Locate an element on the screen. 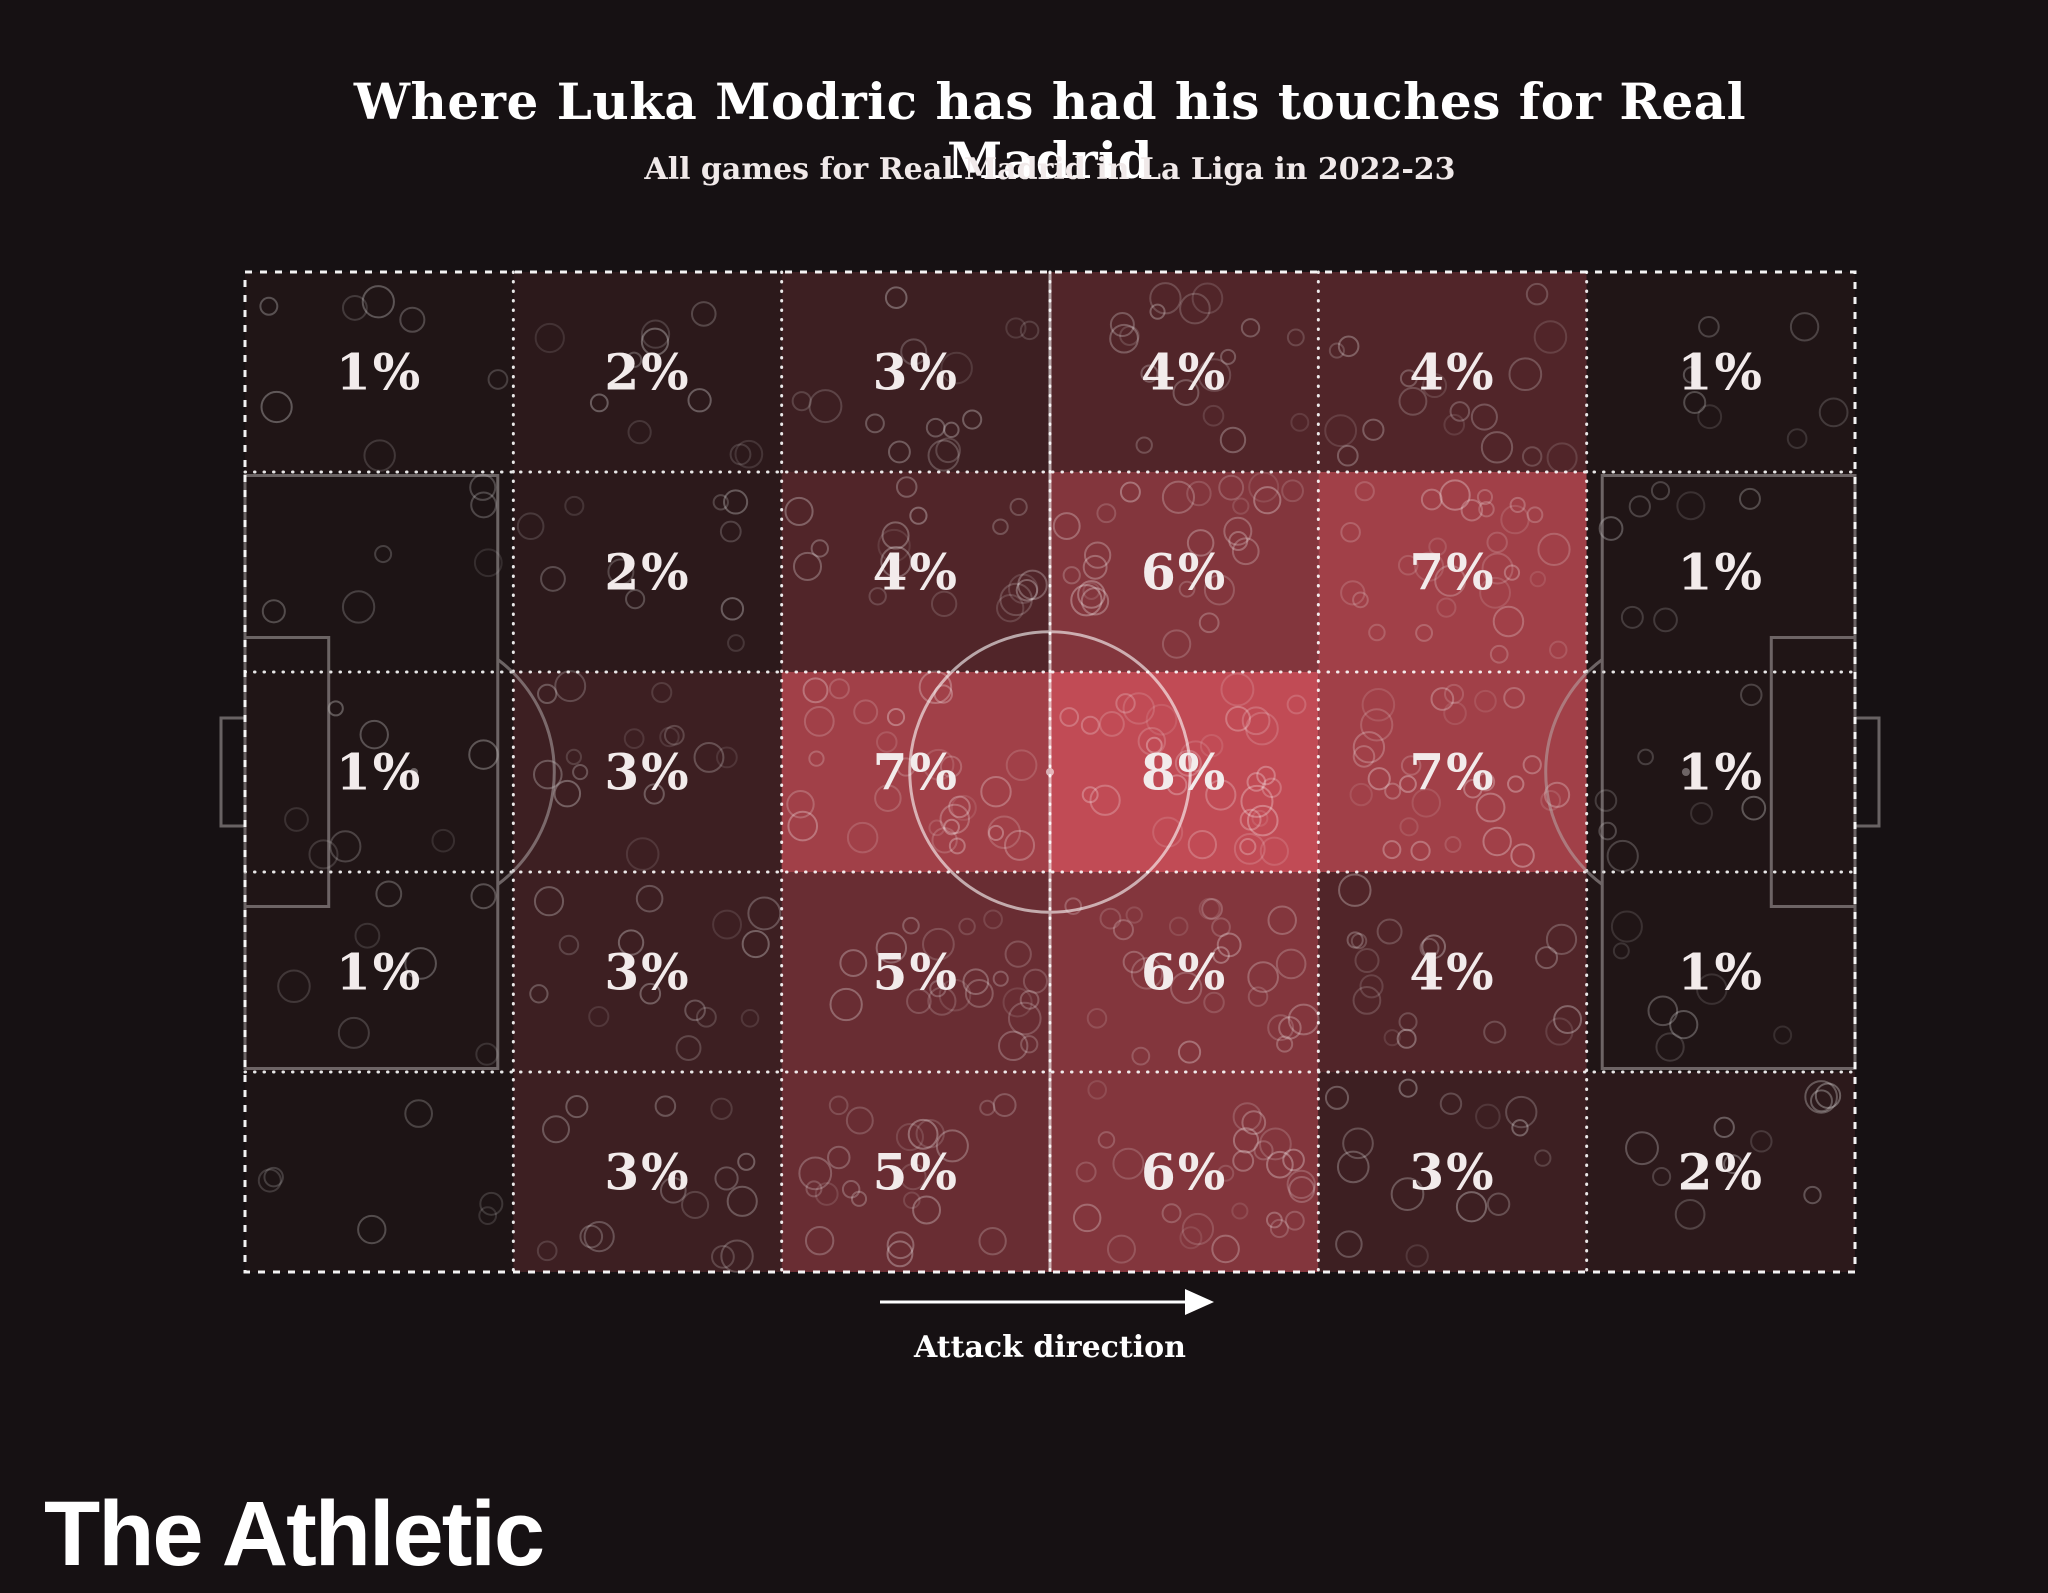  zone-percentage-label: 1% is located at coordinates (1721, 572).